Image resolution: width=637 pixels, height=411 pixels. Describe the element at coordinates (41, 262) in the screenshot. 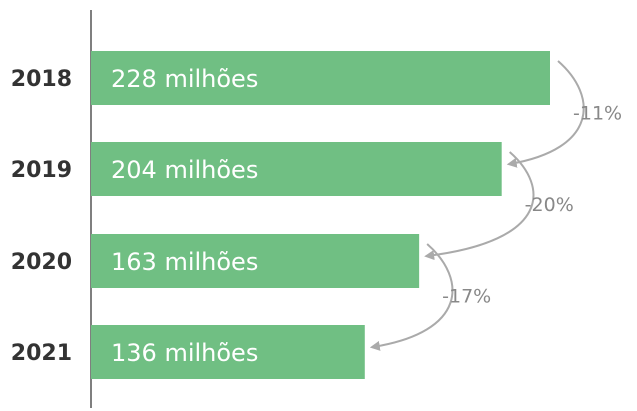

I see `category-label-2020: 2020` at that location.